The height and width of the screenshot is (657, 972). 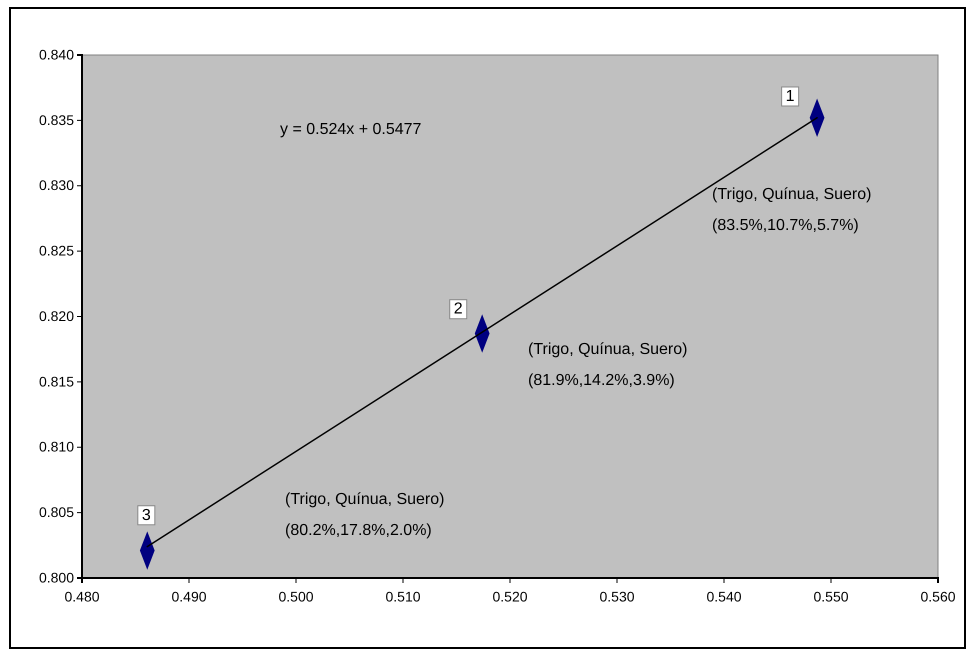 I want to click on x-tick-label: 0.510, so click(x=403, y=596).